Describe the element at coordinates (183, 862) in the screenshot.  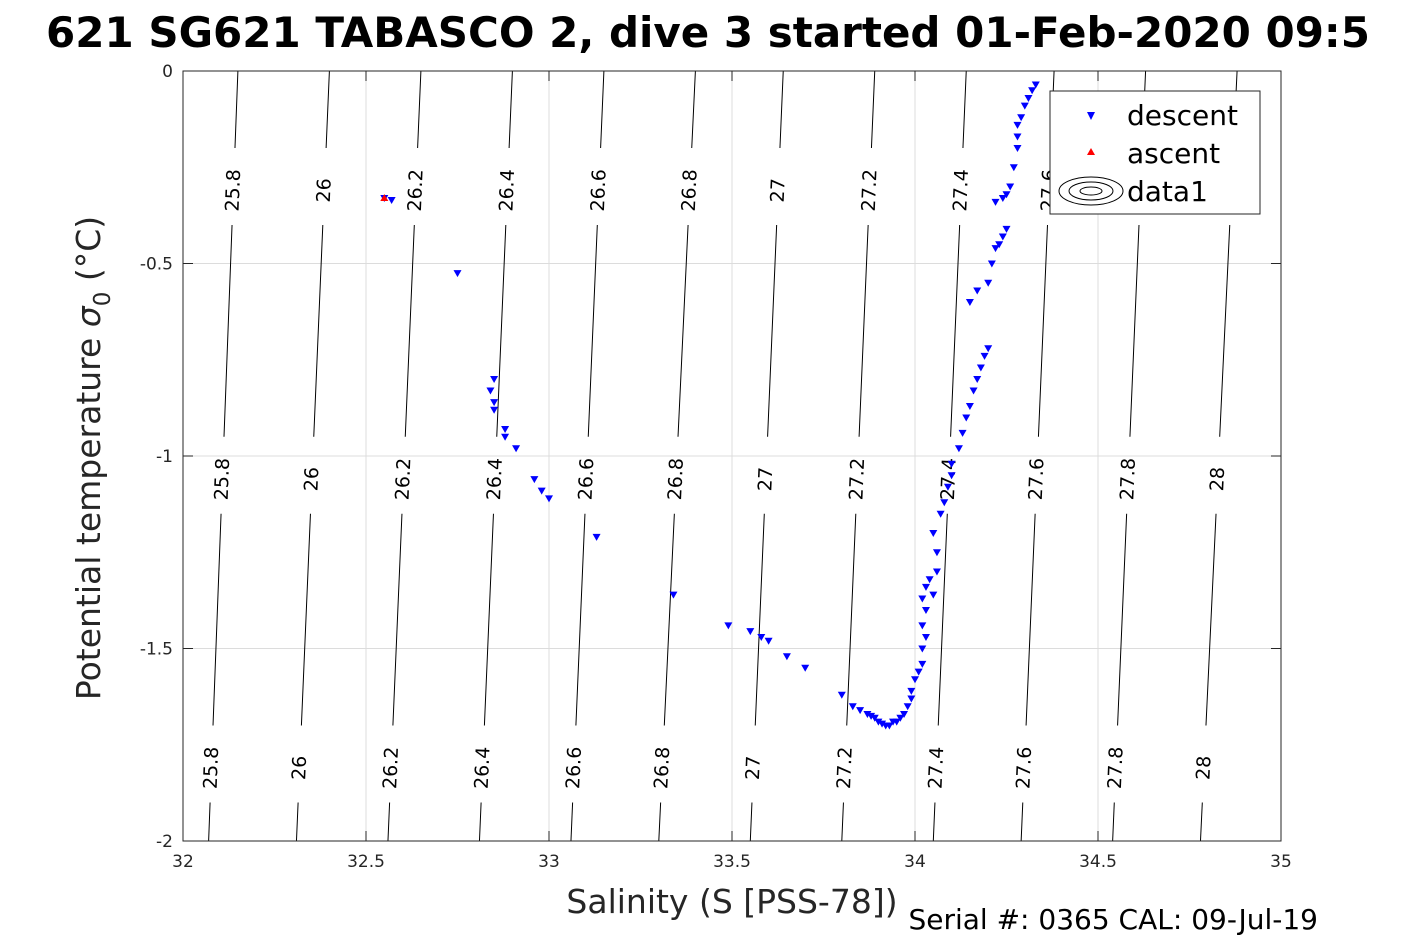
I see `x-tick-label: 32` at that location.